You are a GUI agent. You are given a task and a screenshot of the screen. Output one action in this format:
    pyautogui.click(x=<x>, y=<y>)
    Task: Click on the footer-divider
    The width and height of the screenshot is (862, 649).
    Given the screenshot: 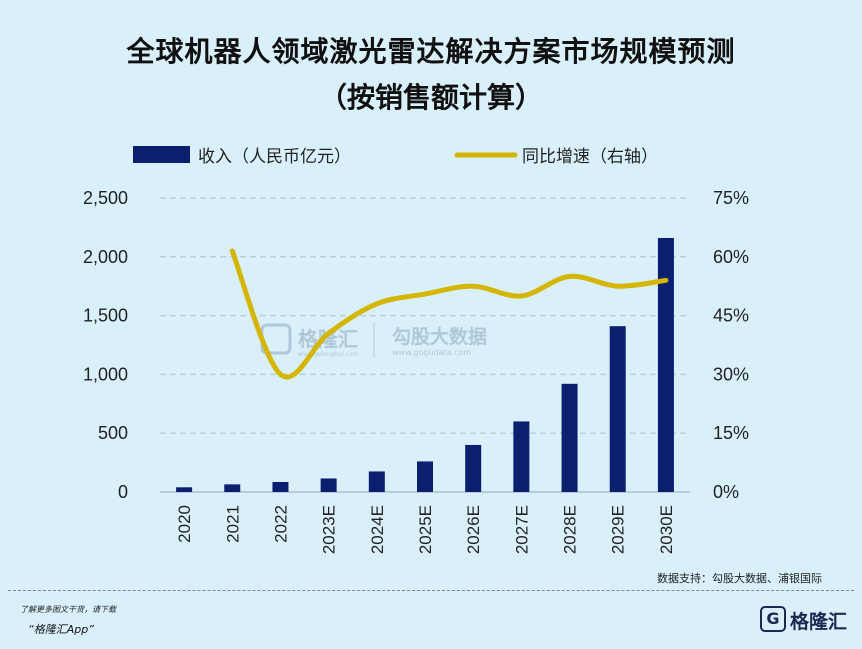 What is the action you would take?
    pyautogui.click(x=431, y=590)
    